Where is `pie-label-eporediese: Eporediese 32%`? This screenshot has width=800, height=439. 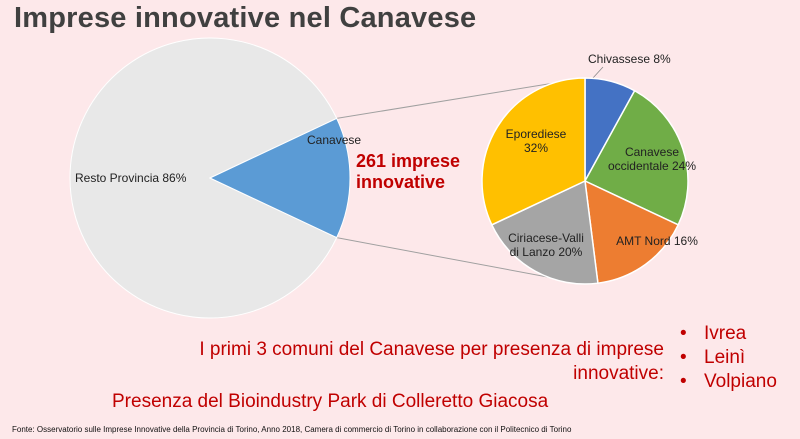 pie-label-eporediese: Eporediese 32% is located at coordinates (536, 141).